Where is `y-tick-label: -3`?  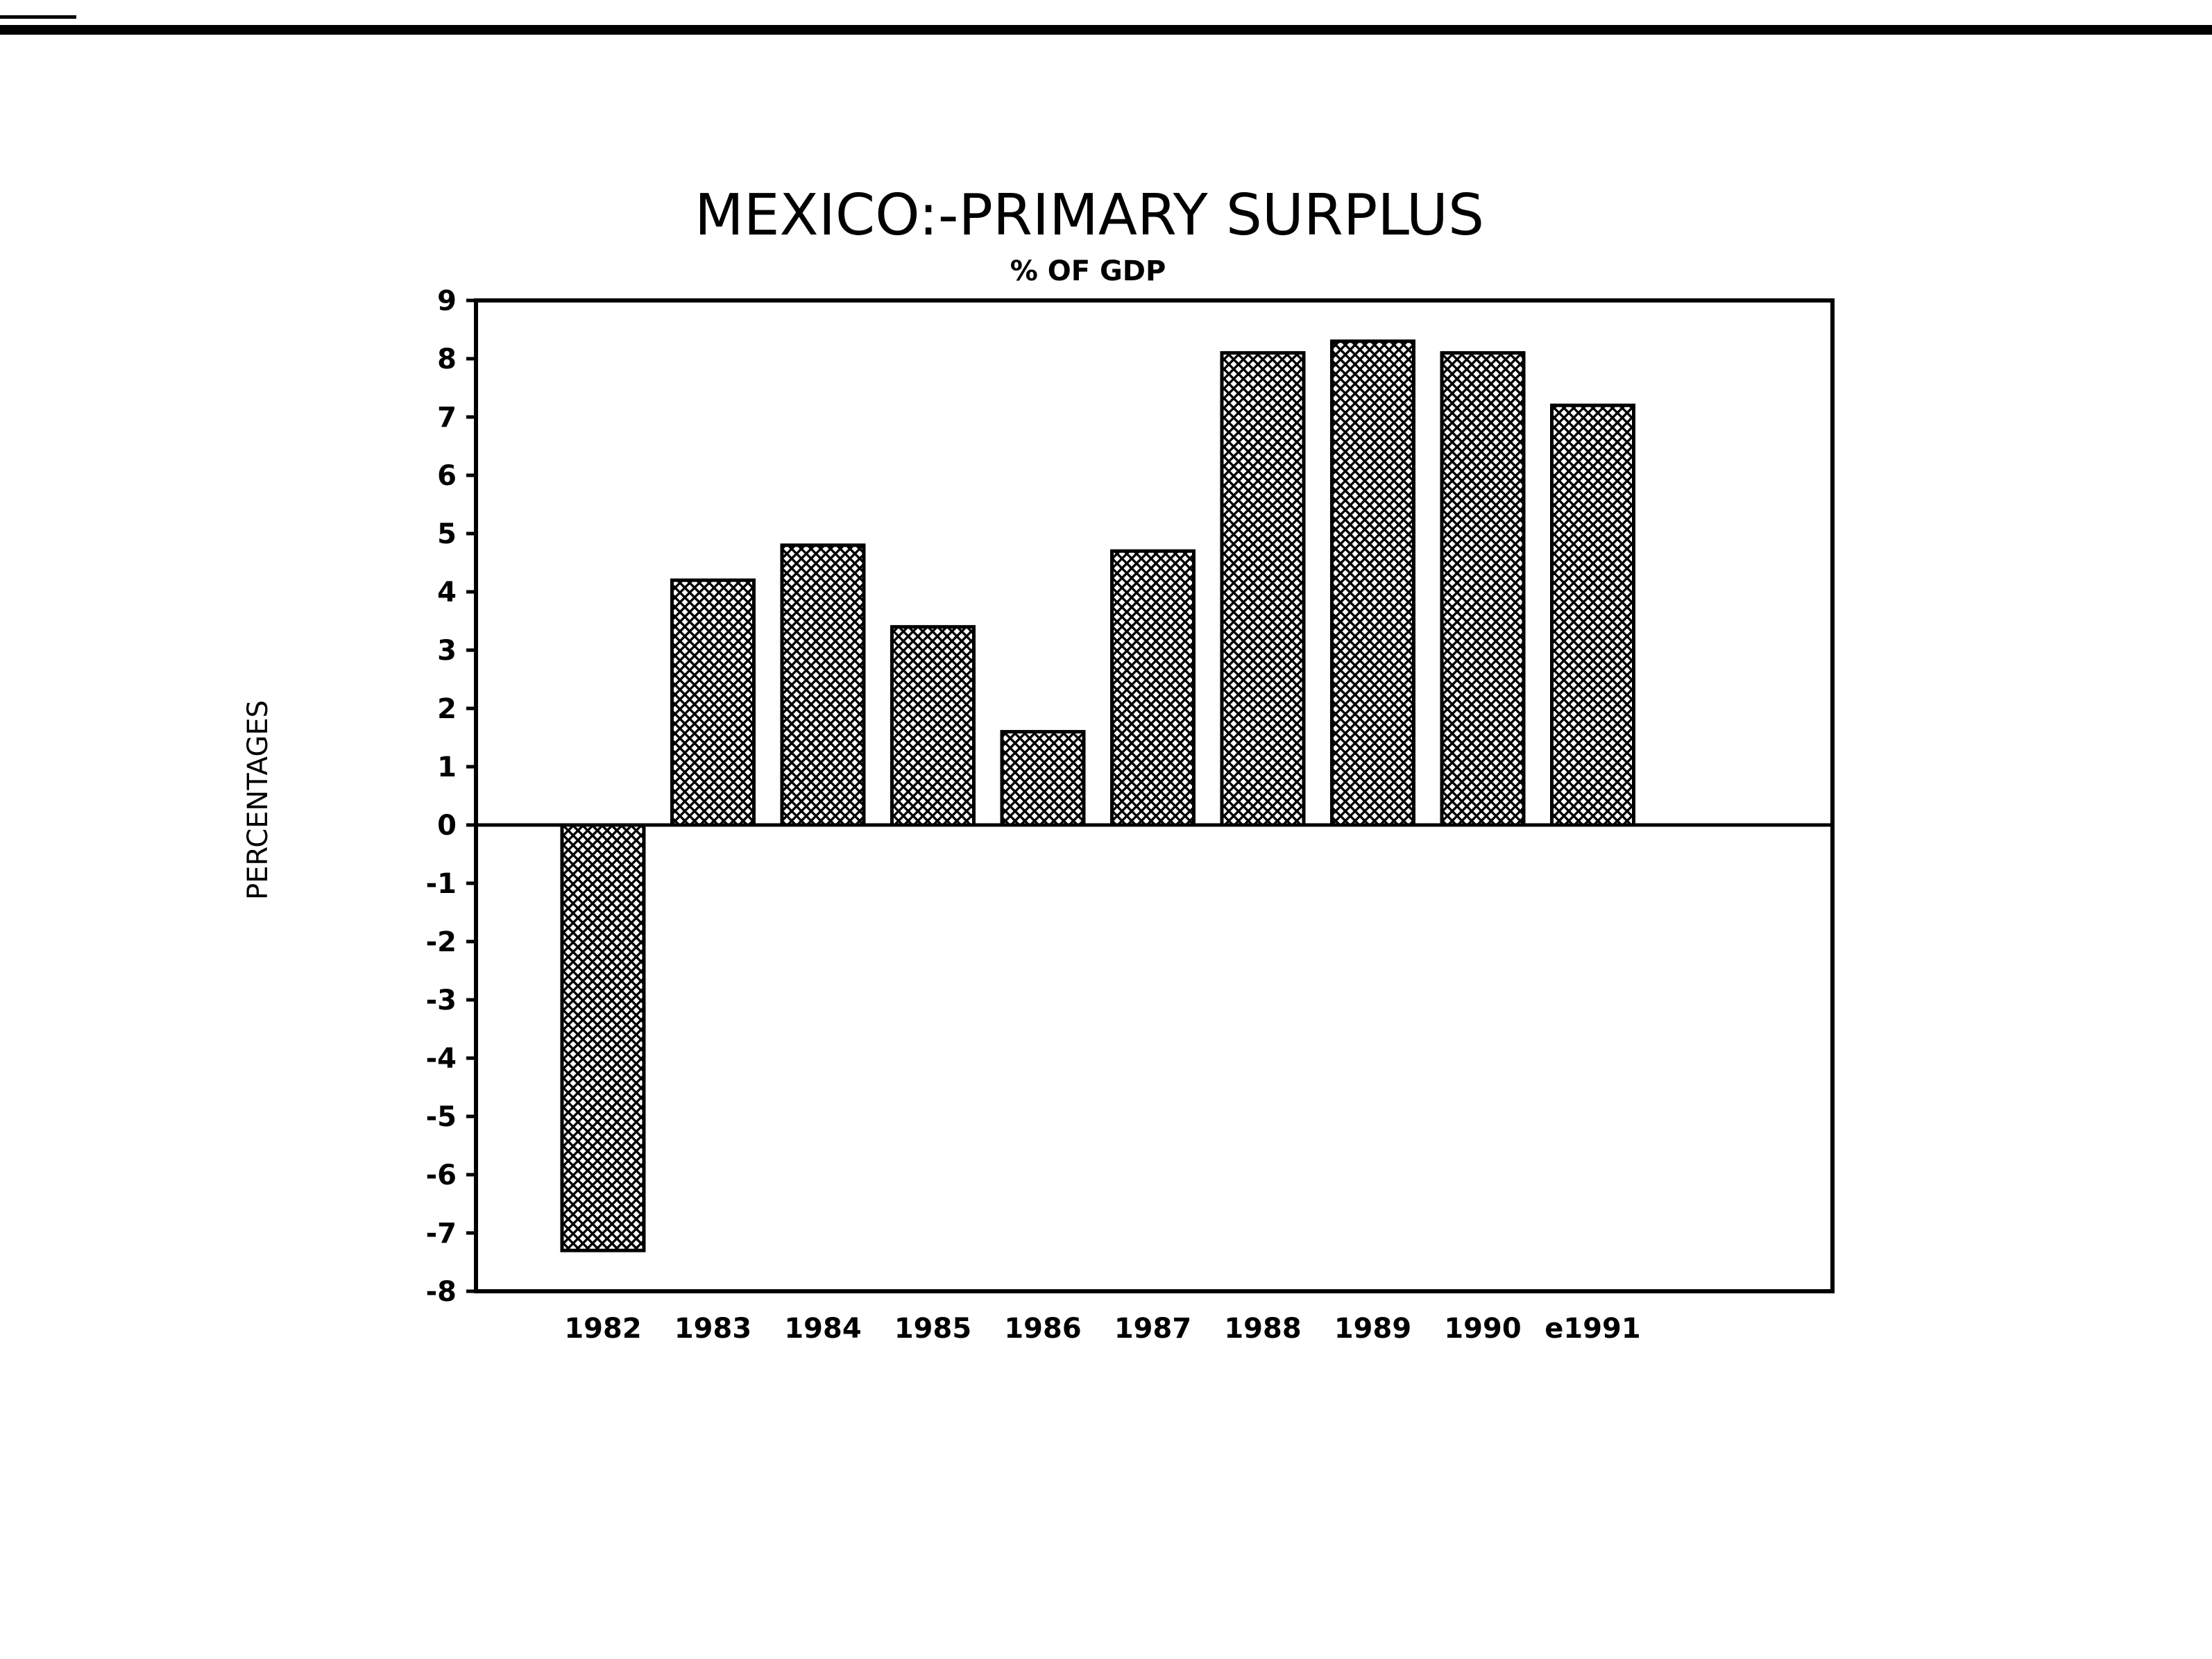
y-tick-label: -3 is located at coordinates (441, 1000).